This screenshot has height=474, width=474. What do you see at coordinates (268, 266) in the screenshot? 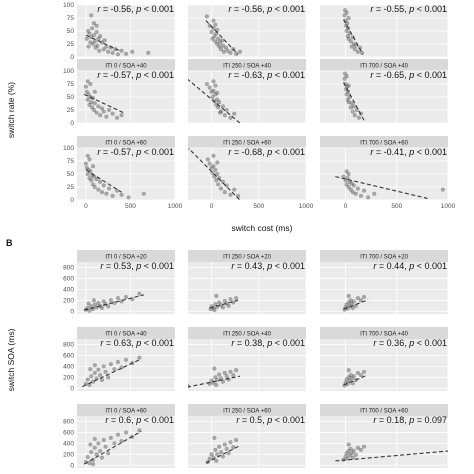
I see `correlation-label: r = 0.43, p < 0.001` at bounding box center [268, 266].